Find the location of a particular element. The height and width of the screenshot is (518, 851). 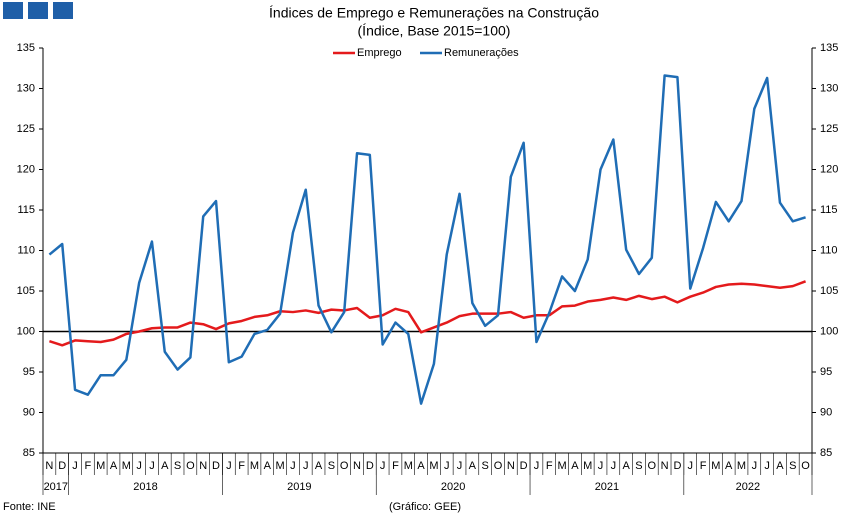

legend-label: Remunerações is located at coordinates (481, 53).